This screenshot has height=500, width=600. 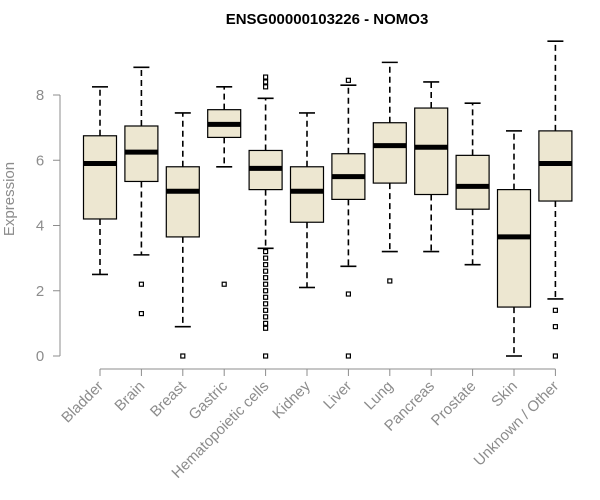 I want to click on box-prostate, so click(x=472, y=184).